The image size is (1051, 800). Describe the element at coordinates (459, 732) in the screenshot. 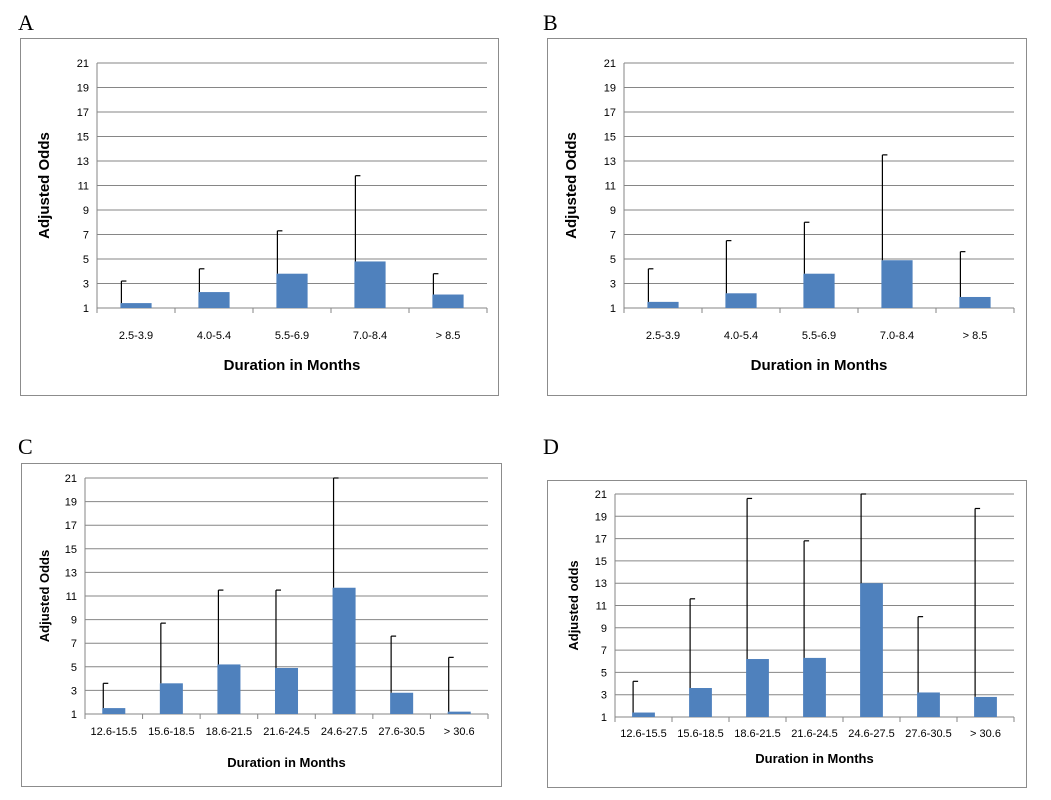

I see `x-tick-label: > 30.6` at that location.